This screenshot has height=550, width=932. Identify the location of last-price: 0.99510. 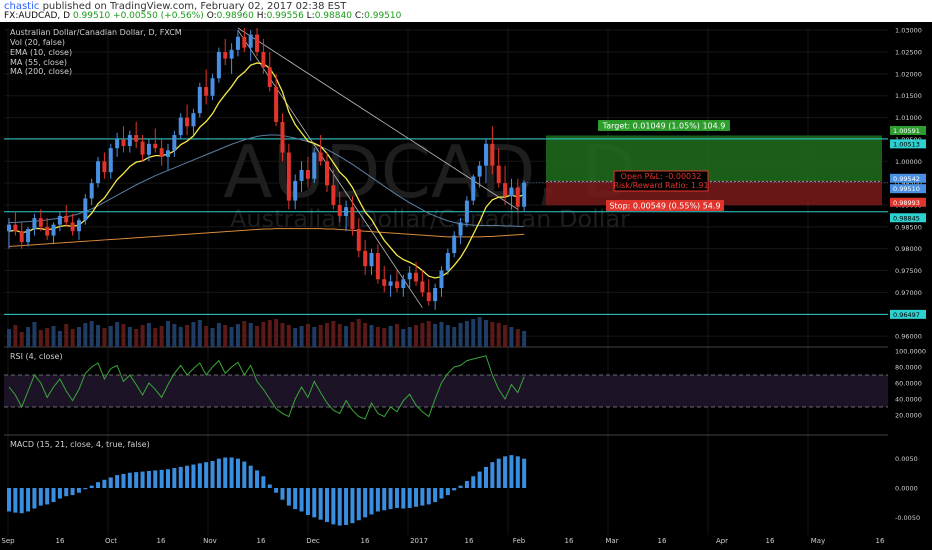
(91, 16).